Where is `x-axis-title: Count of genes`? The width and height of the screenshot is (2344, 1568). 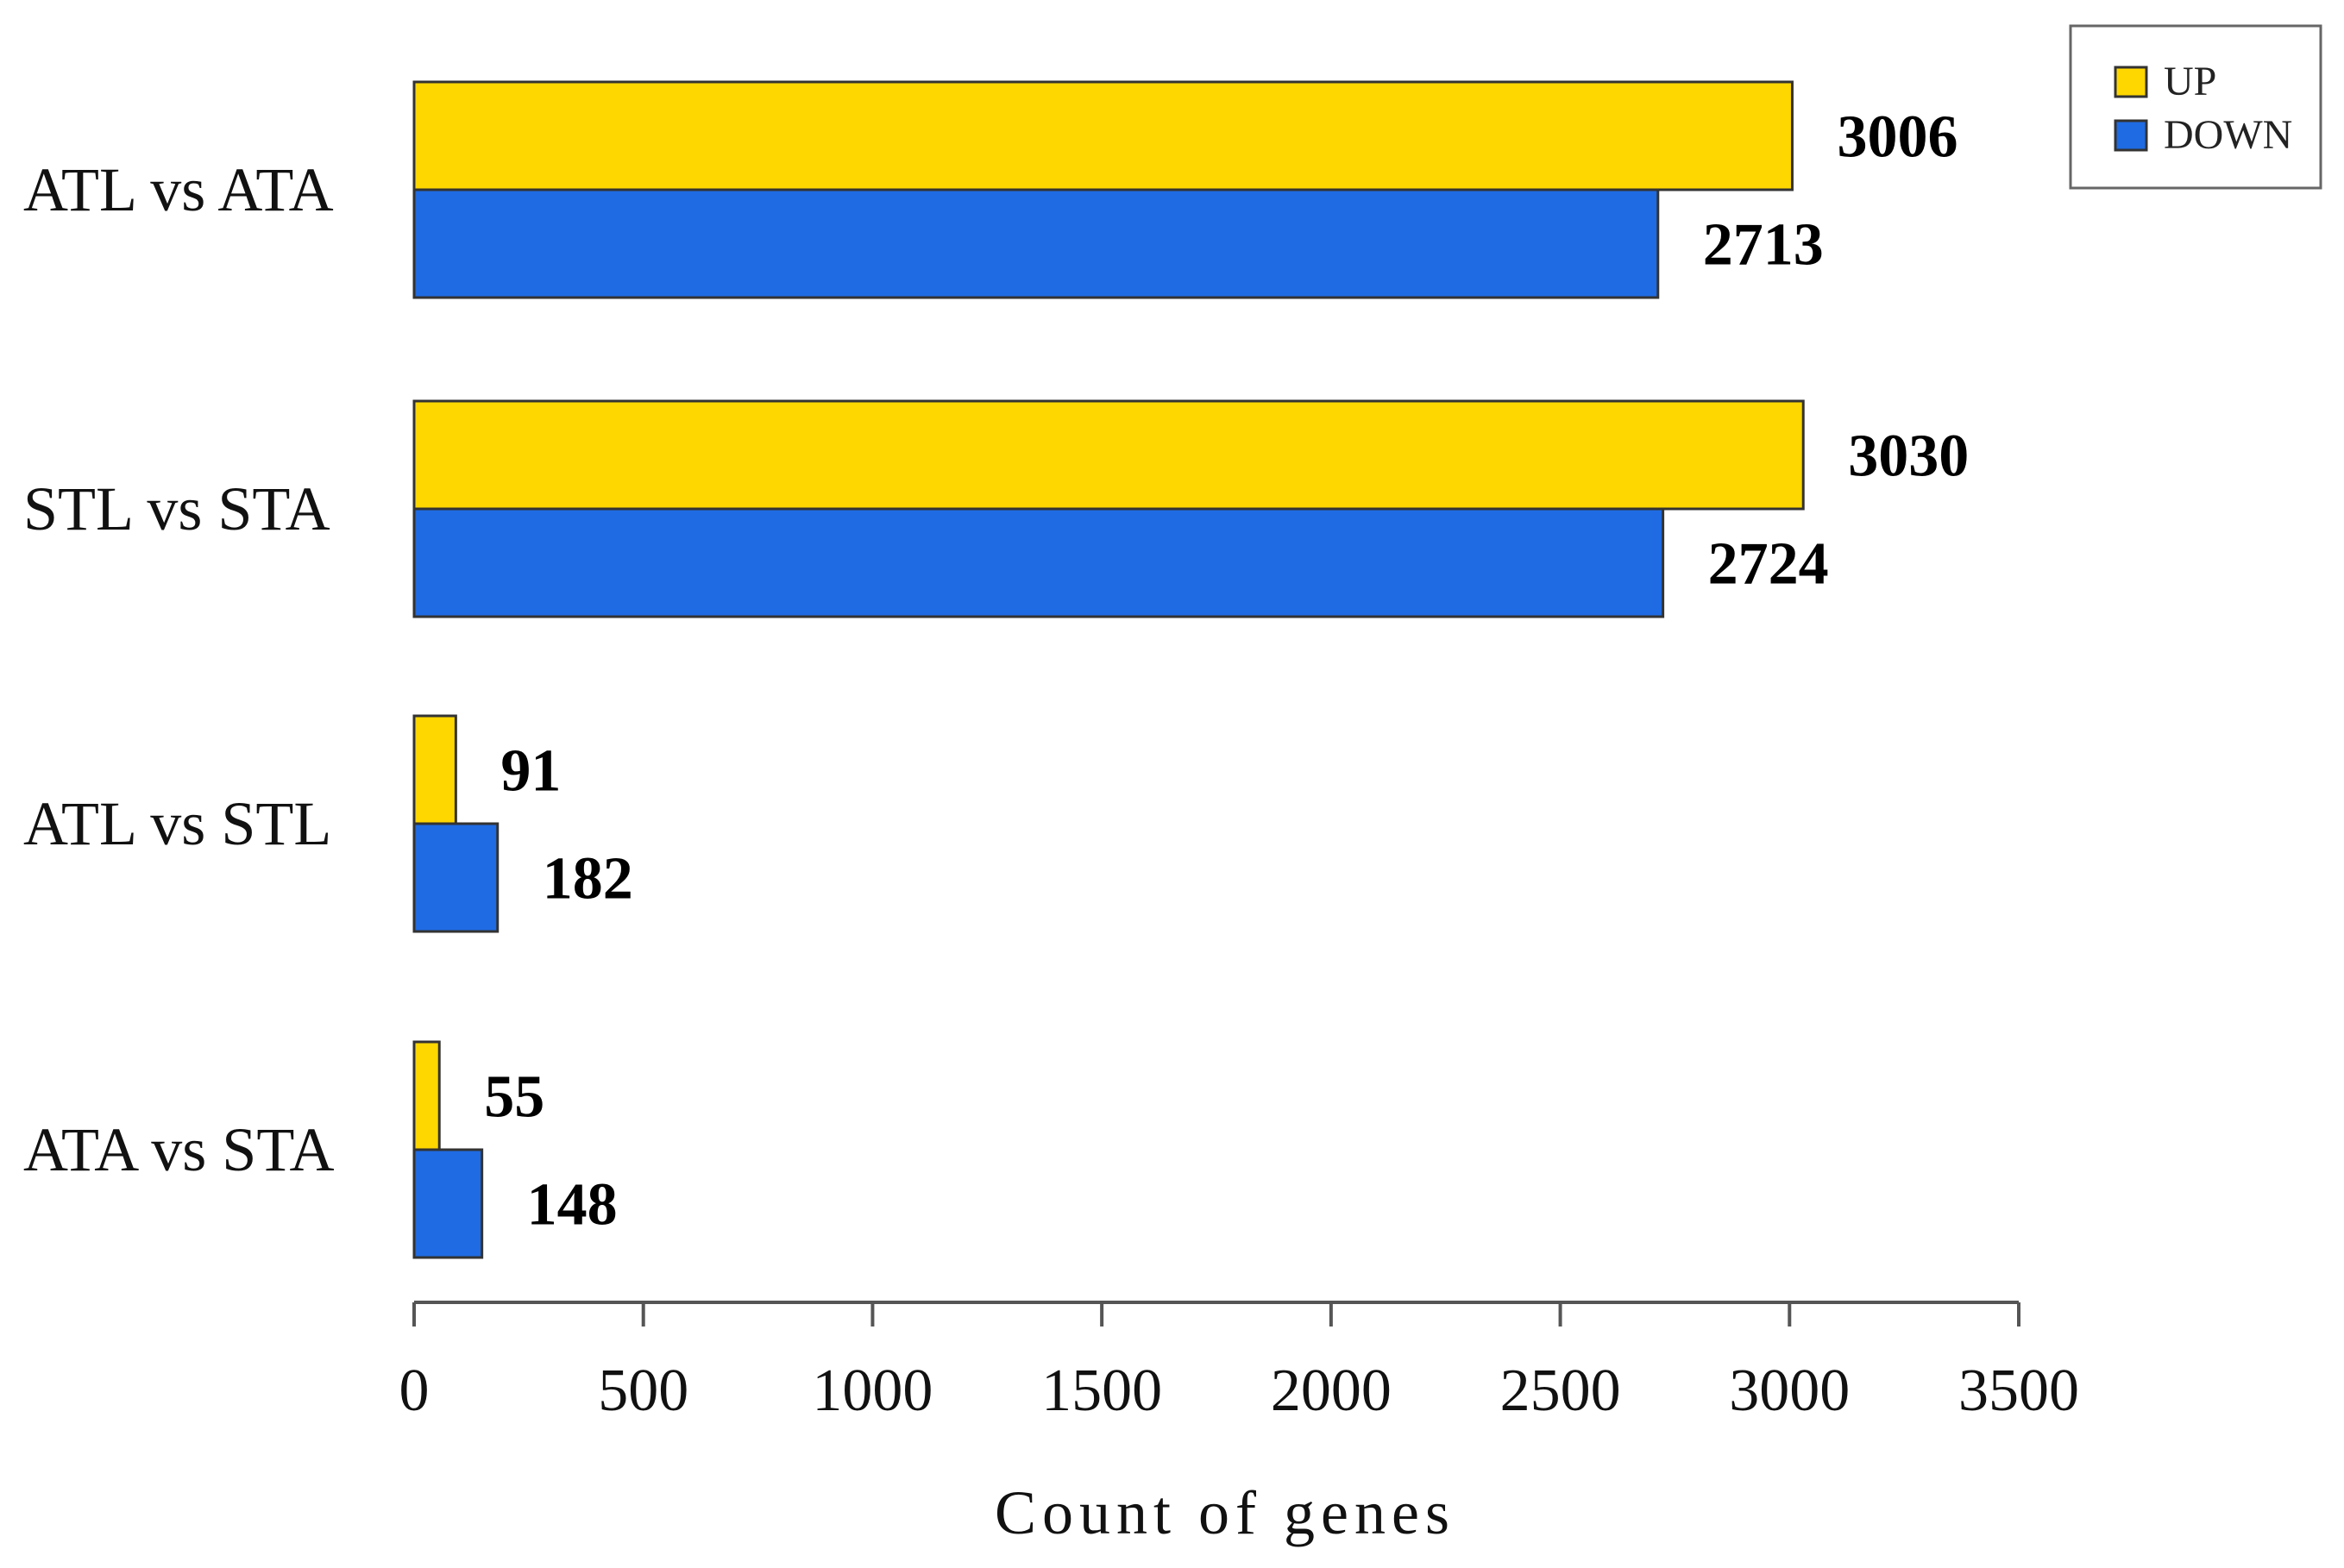 x-axis-title: Count of genes is located at coordinates (1225, 1512).